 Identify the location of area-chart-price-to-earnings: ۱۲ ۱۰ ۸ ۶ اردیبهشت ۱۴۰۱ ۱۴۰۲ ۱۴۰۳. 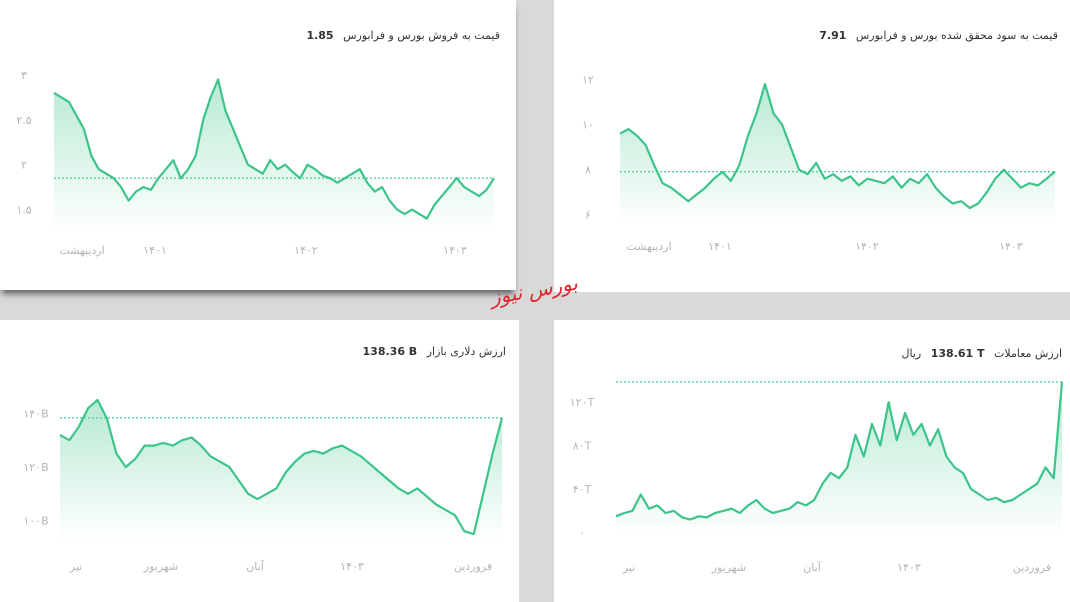
(819, 163).